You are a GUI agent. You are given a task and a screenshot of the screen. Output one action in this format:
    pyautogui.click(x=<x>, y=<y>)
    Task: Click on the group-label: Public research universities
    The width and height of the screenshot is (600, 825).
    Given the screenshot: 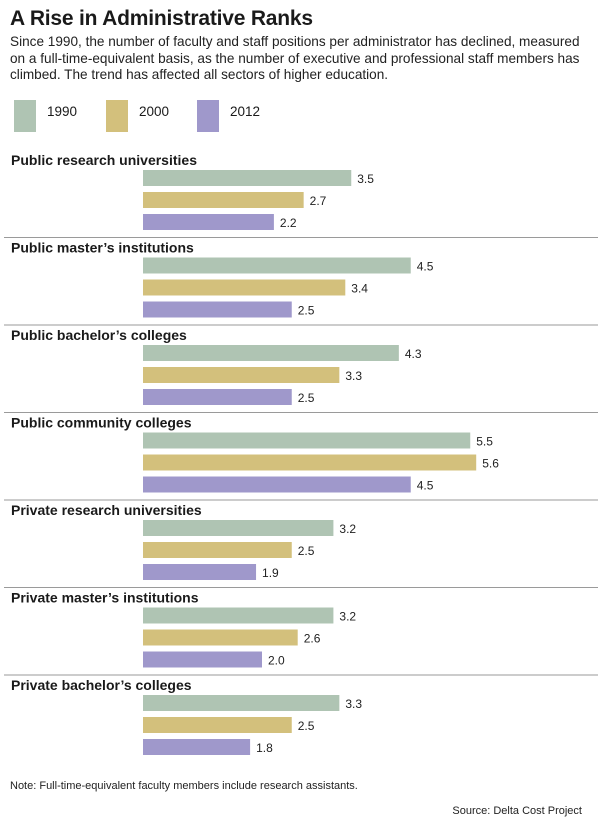 What is the action you would take?
    pyautogui.click(x=104, y=160)
    